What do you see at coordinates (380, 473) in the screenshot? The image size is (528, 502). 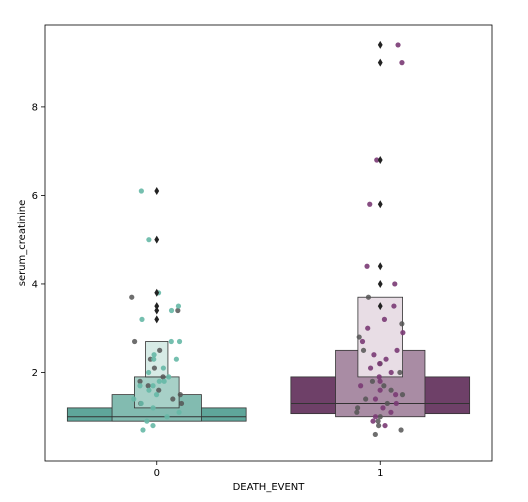 I see `x-tick-label: 1` at bounding box center [380, 473].